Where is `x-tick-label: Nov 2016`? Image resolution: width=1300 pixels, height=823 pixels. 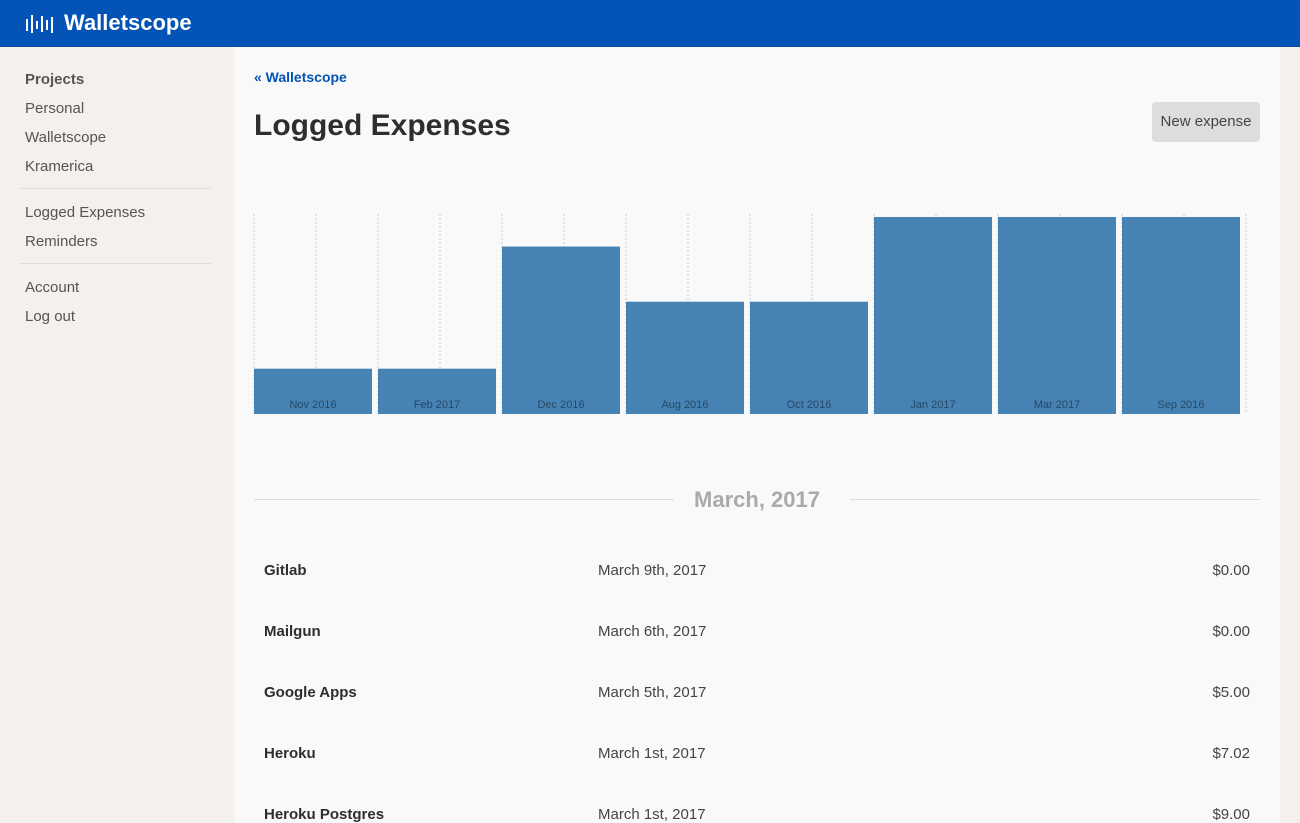
x-tick-label: Nov 2016 is located at coordinates (312, 405).